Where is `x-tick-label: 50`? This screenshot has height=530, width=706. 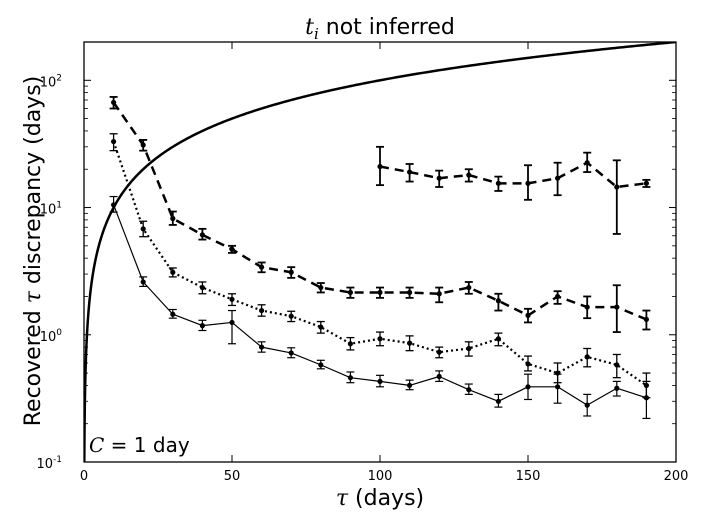 x-tick-label: 50 is located at coordinates (232, 476).